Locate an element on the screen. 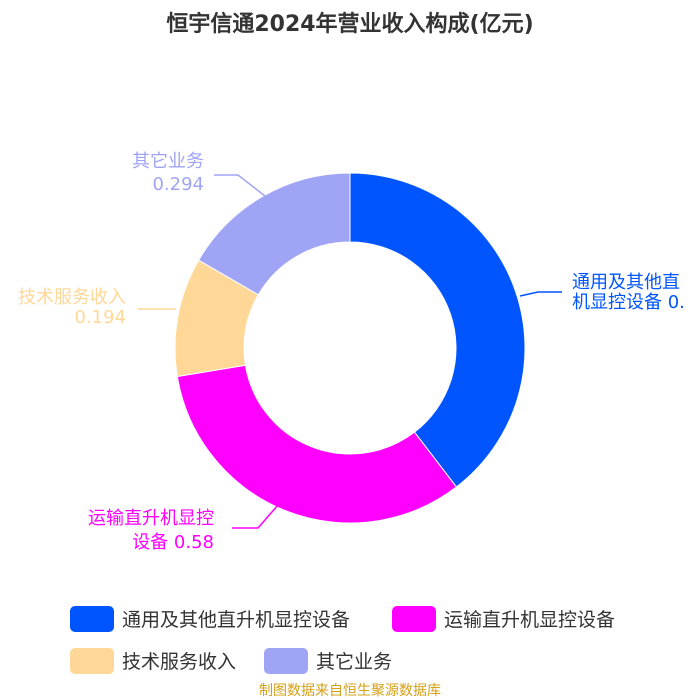 The width and height of the screenshot is (700, 700). slice-transport-heli is located at coordinates (317, 444).